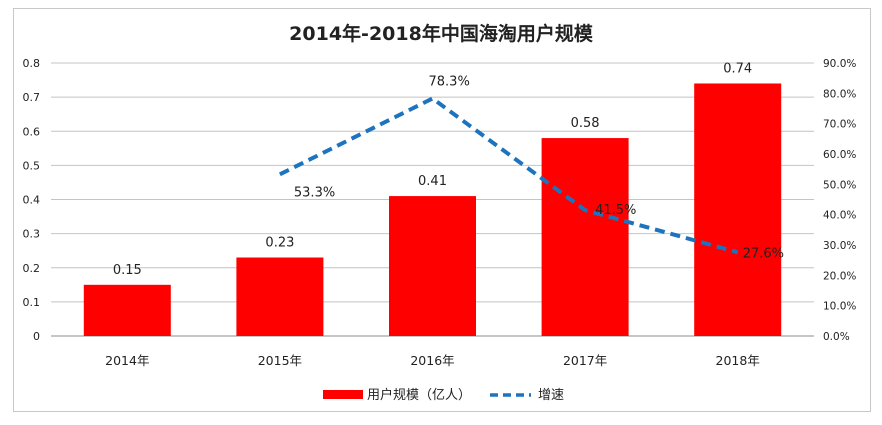  I want to click on left-axis: 0 0.1 0.2 0.3 0.4 0.5 0.6 0.7 0.8, so click(32, 200).